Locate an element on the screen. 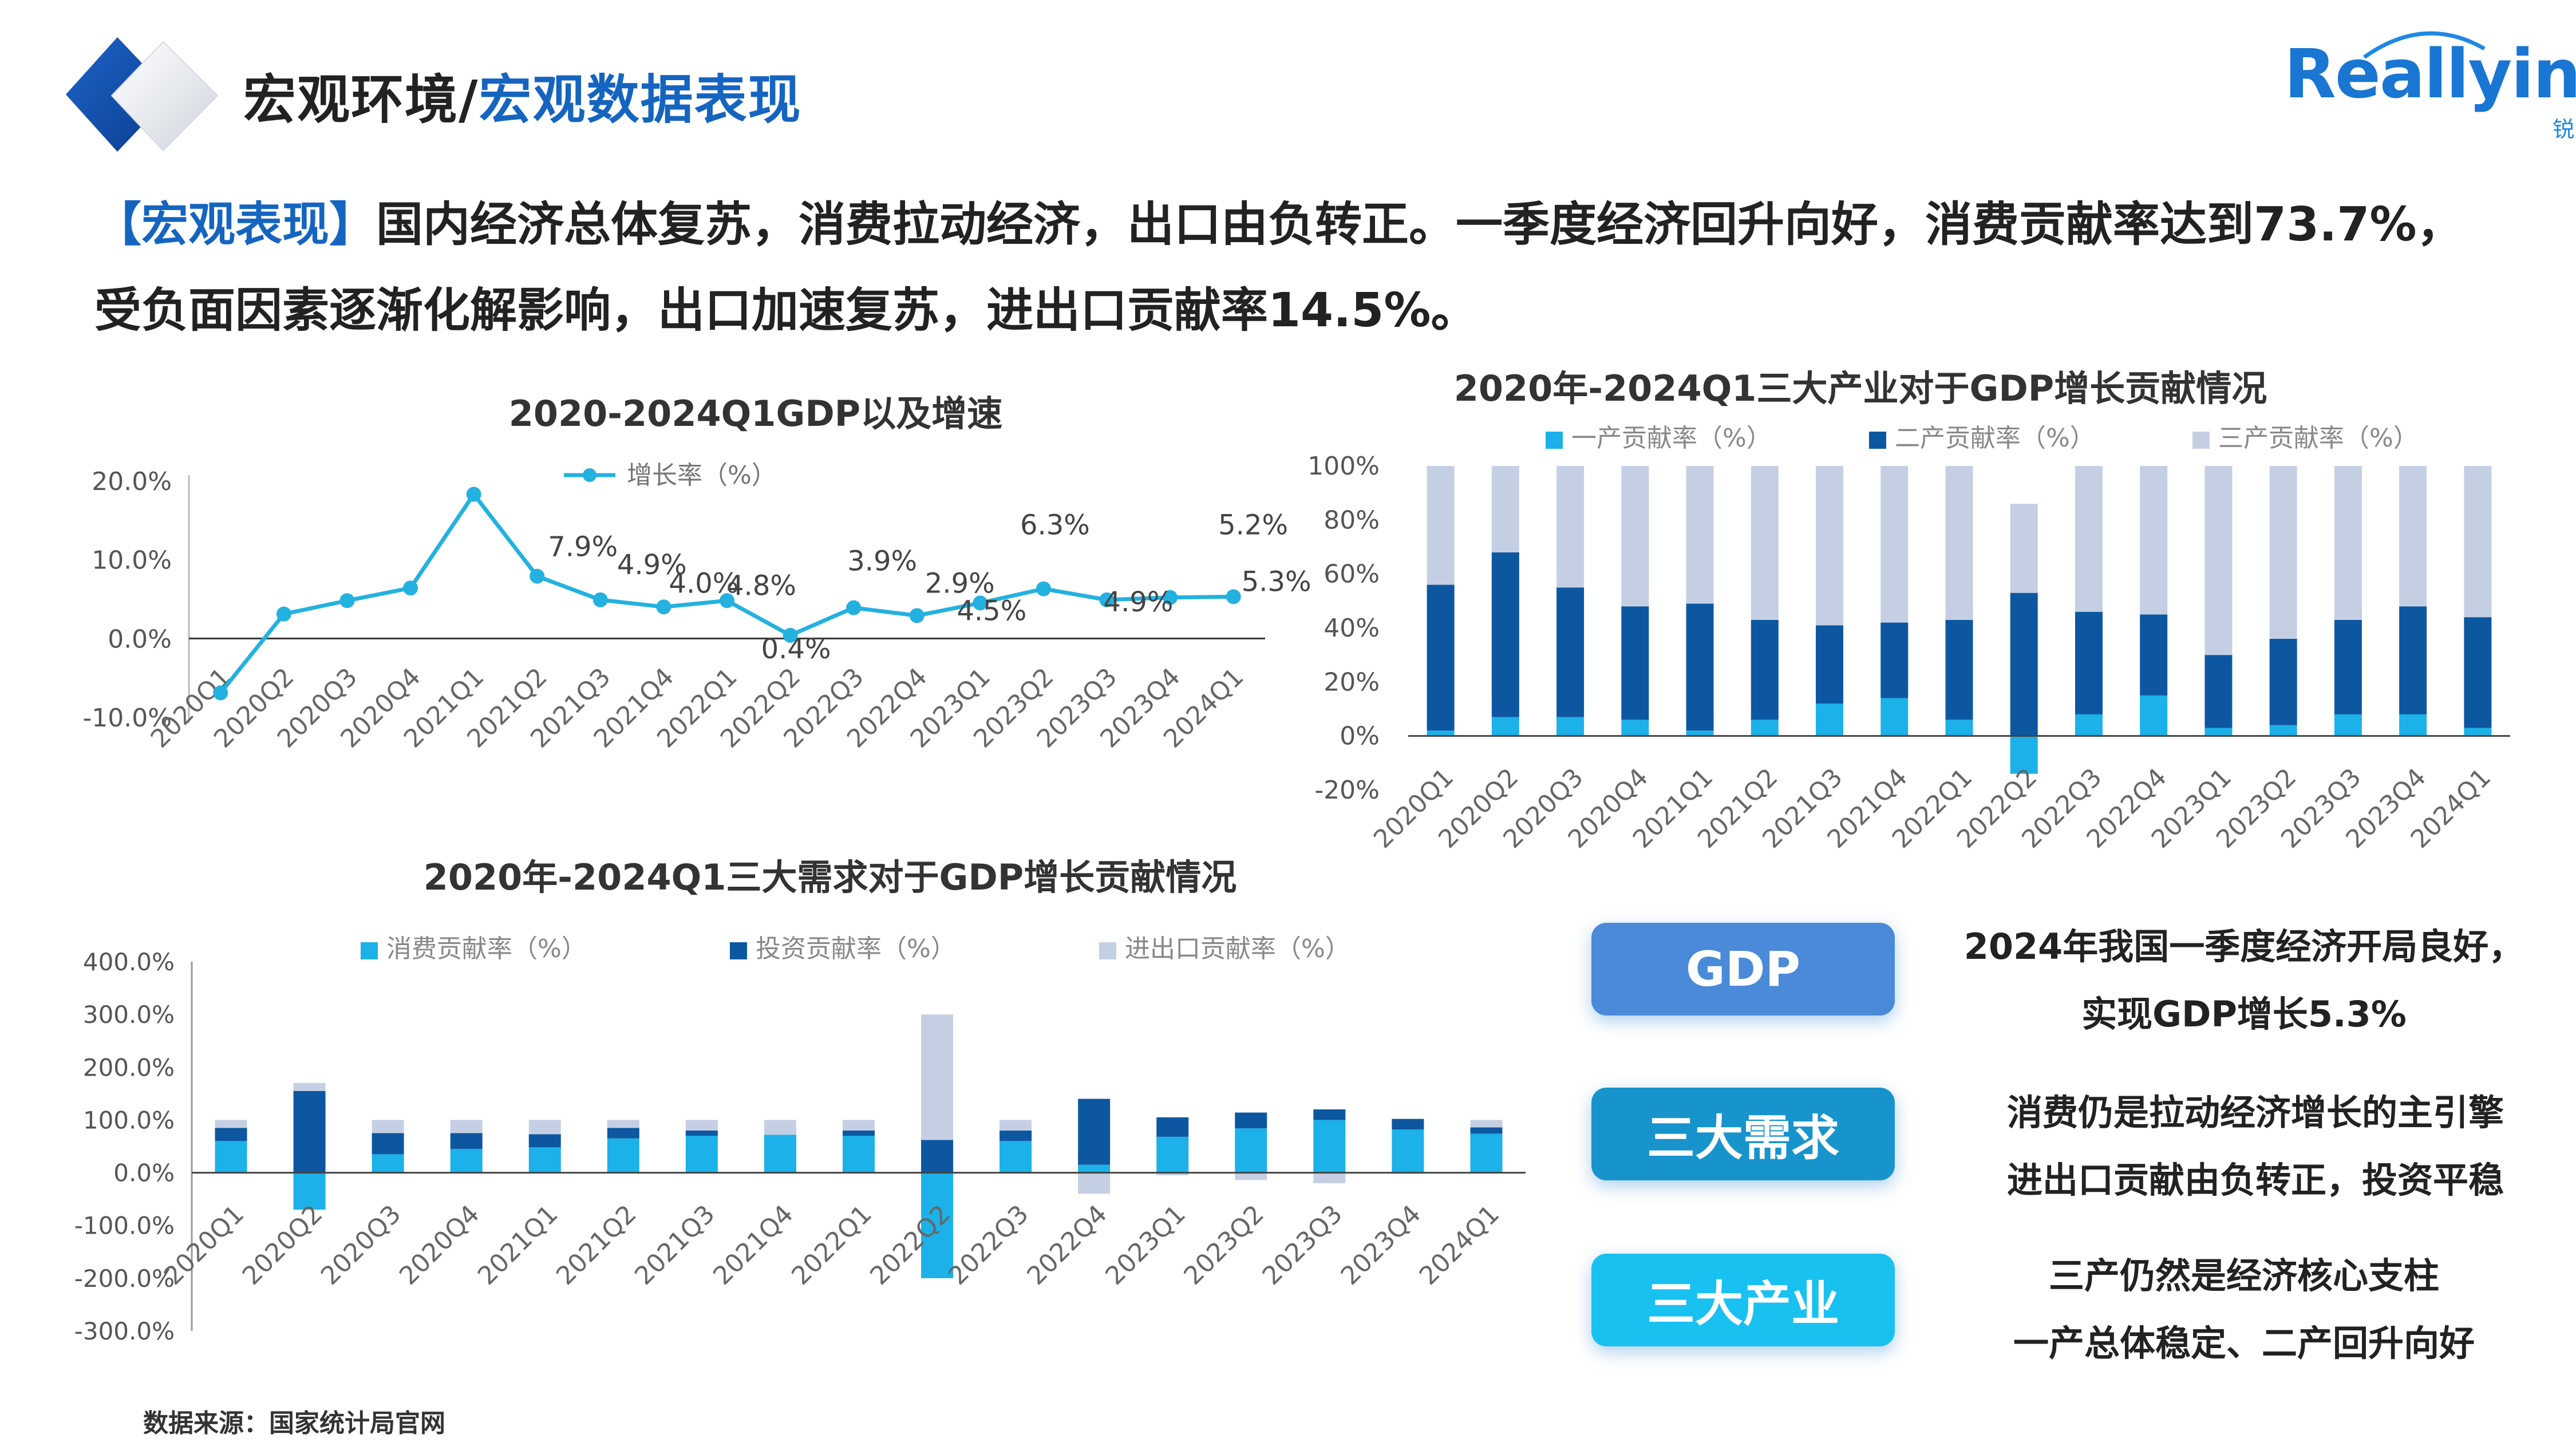  demand-x-tick: 2021Q1 is located at coordinates (518, 1245).